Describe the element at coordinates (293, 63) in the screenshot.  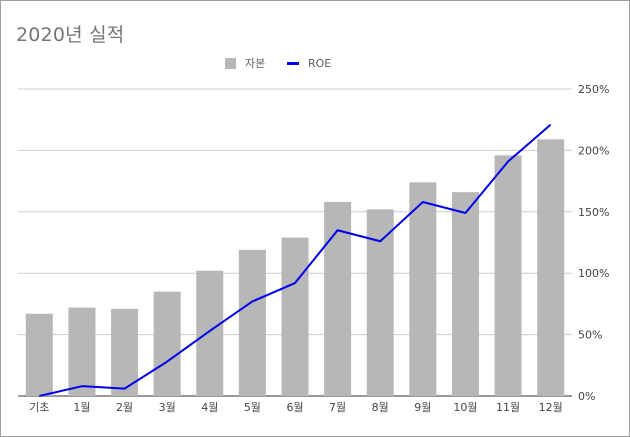
I see `legend-swatch-roe` at that location.